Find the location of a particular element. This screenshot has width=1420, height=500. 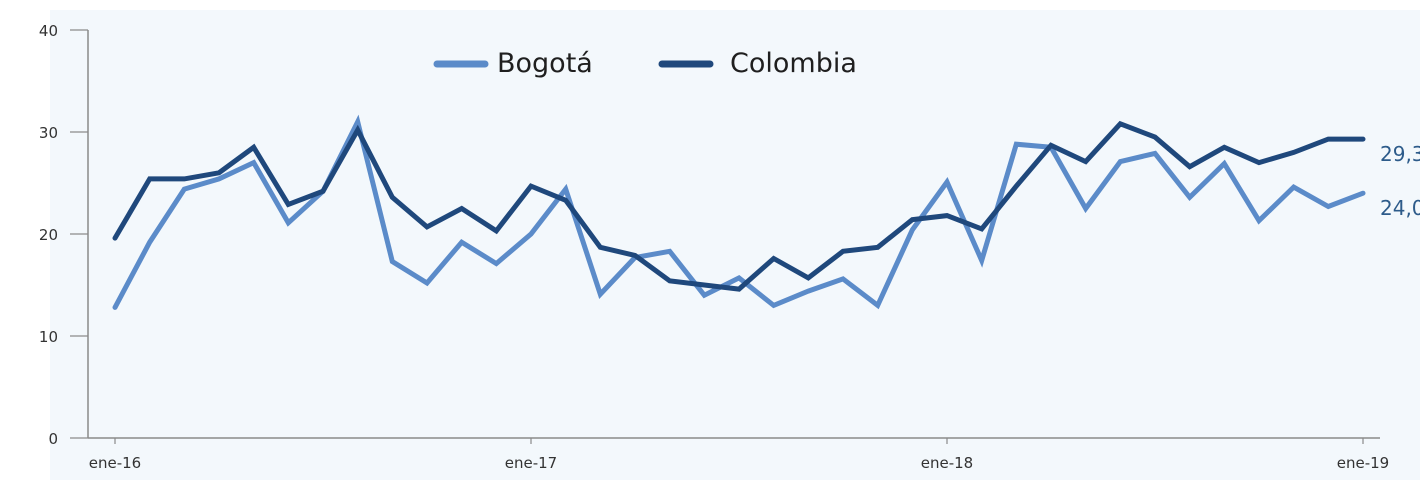

end-label-bogot: 24,0 is located at coordinates (1400, 208).